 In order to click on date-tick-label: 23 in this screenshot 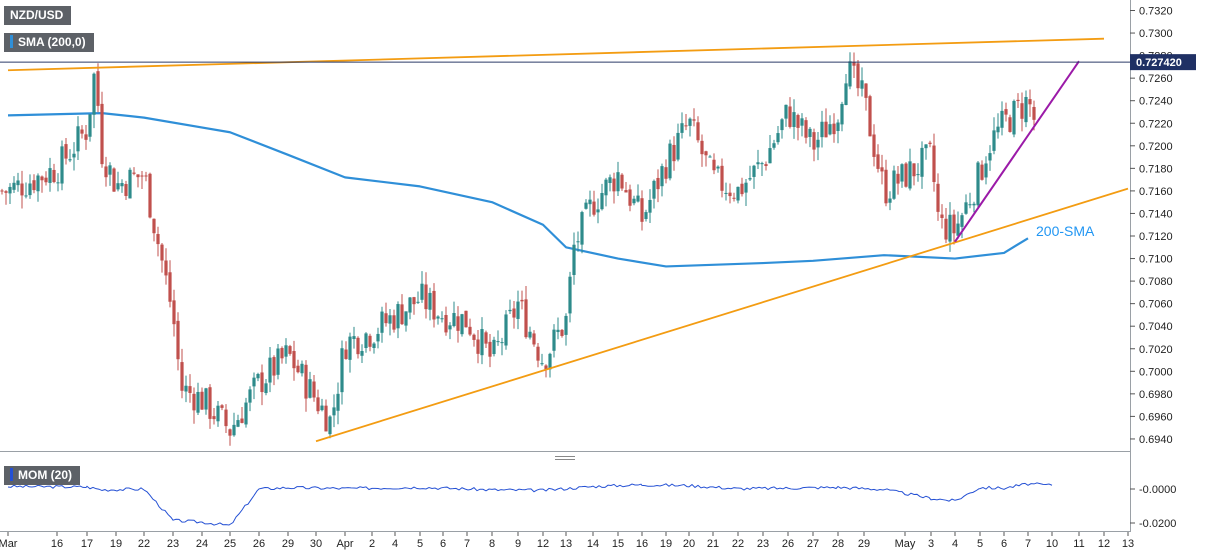, I will do `click(173, 544)`.